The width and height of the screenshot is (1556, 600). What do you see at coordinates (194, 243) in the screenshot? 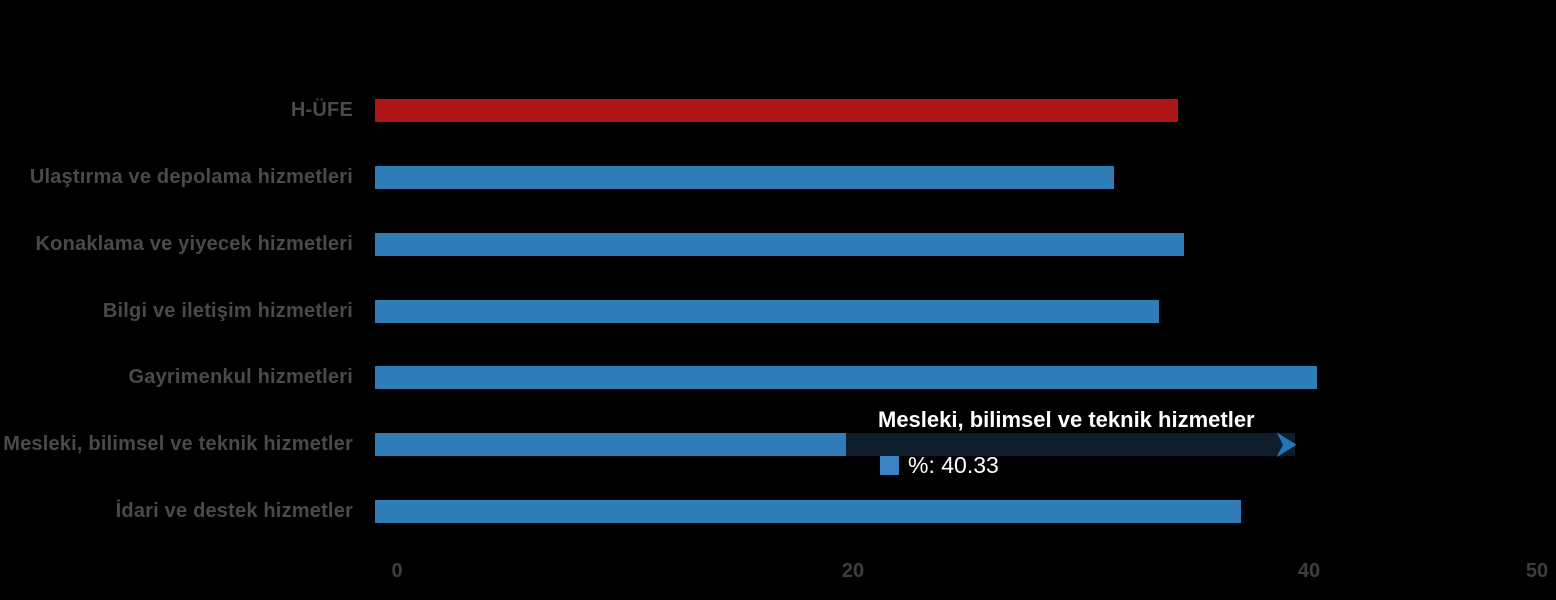
I see `category-label: Konaklama ve yiyecek hizmetleri` at bounding box center [194, 243].